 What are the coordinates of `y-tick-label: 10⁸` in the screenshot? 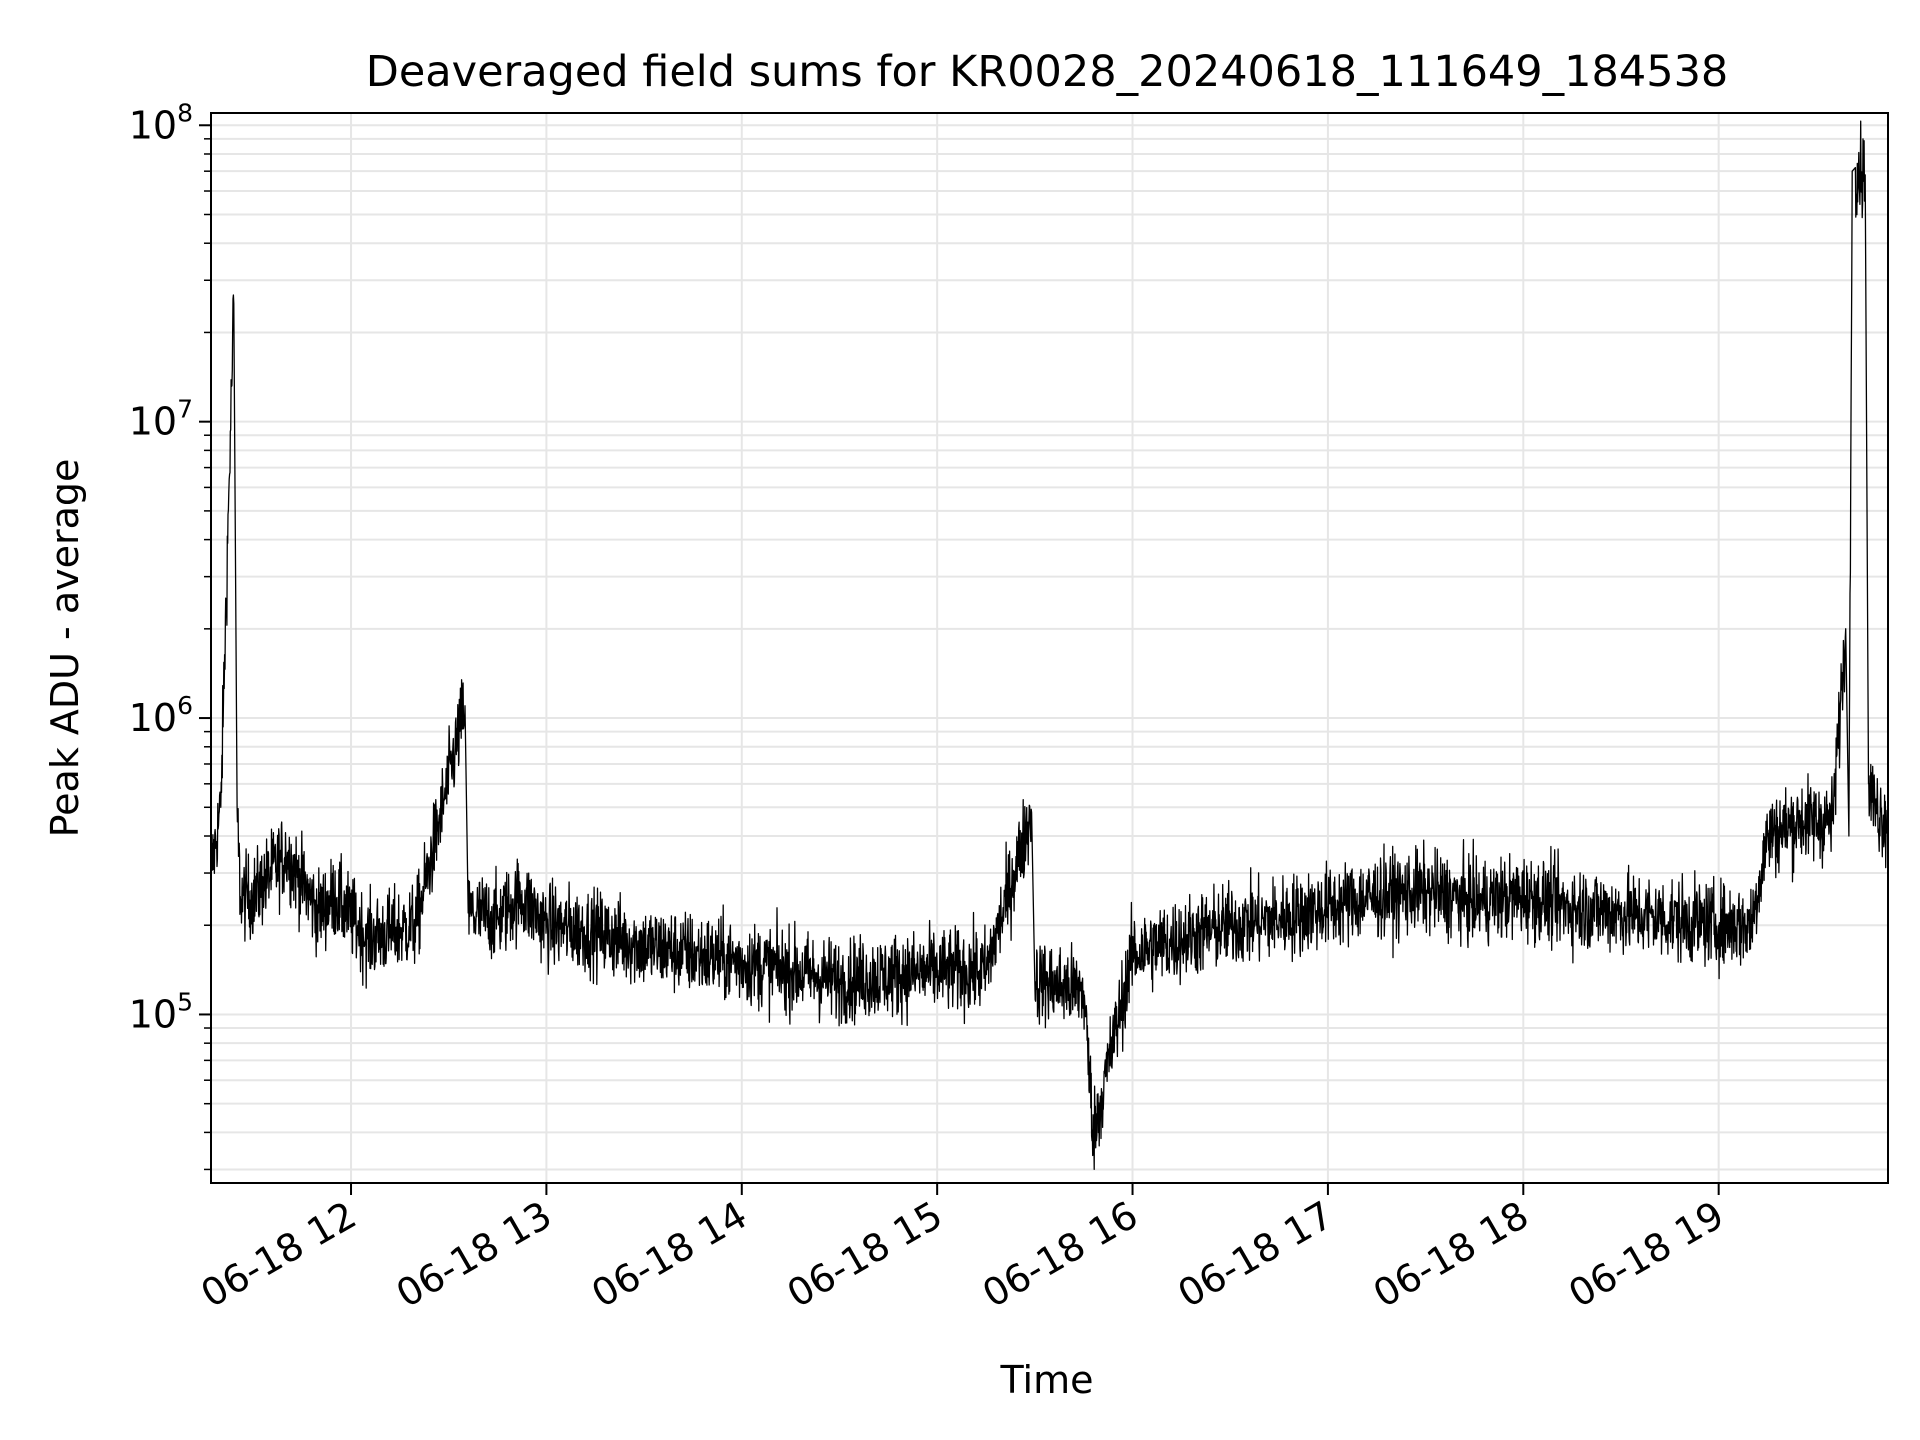 It's located at (161, 122).